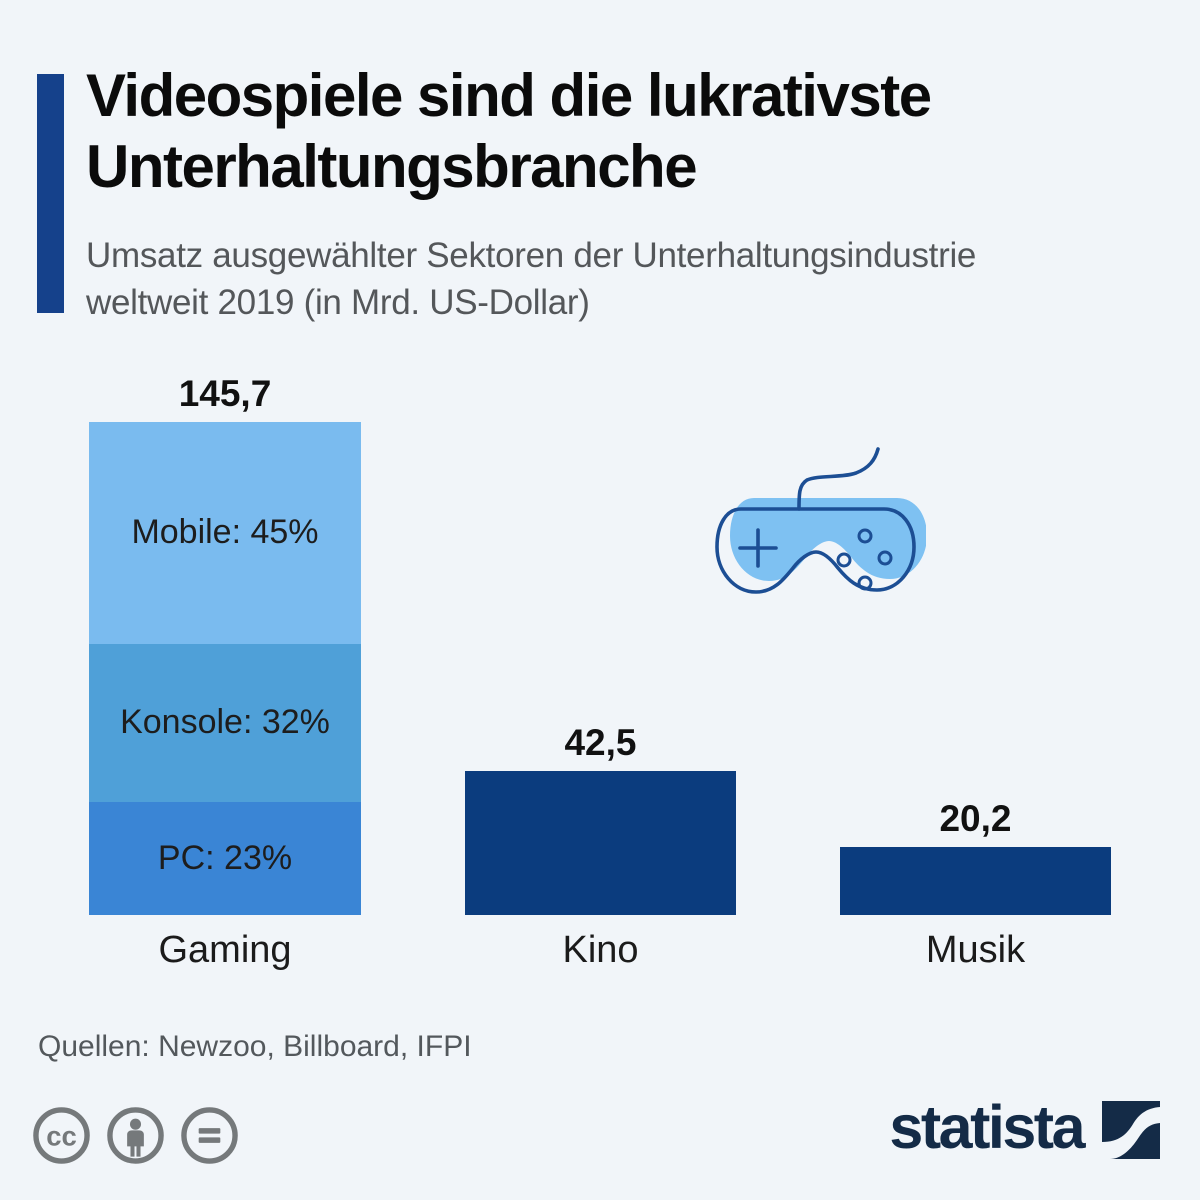  I want to click on controller-fill-blob, so click(828, 539).